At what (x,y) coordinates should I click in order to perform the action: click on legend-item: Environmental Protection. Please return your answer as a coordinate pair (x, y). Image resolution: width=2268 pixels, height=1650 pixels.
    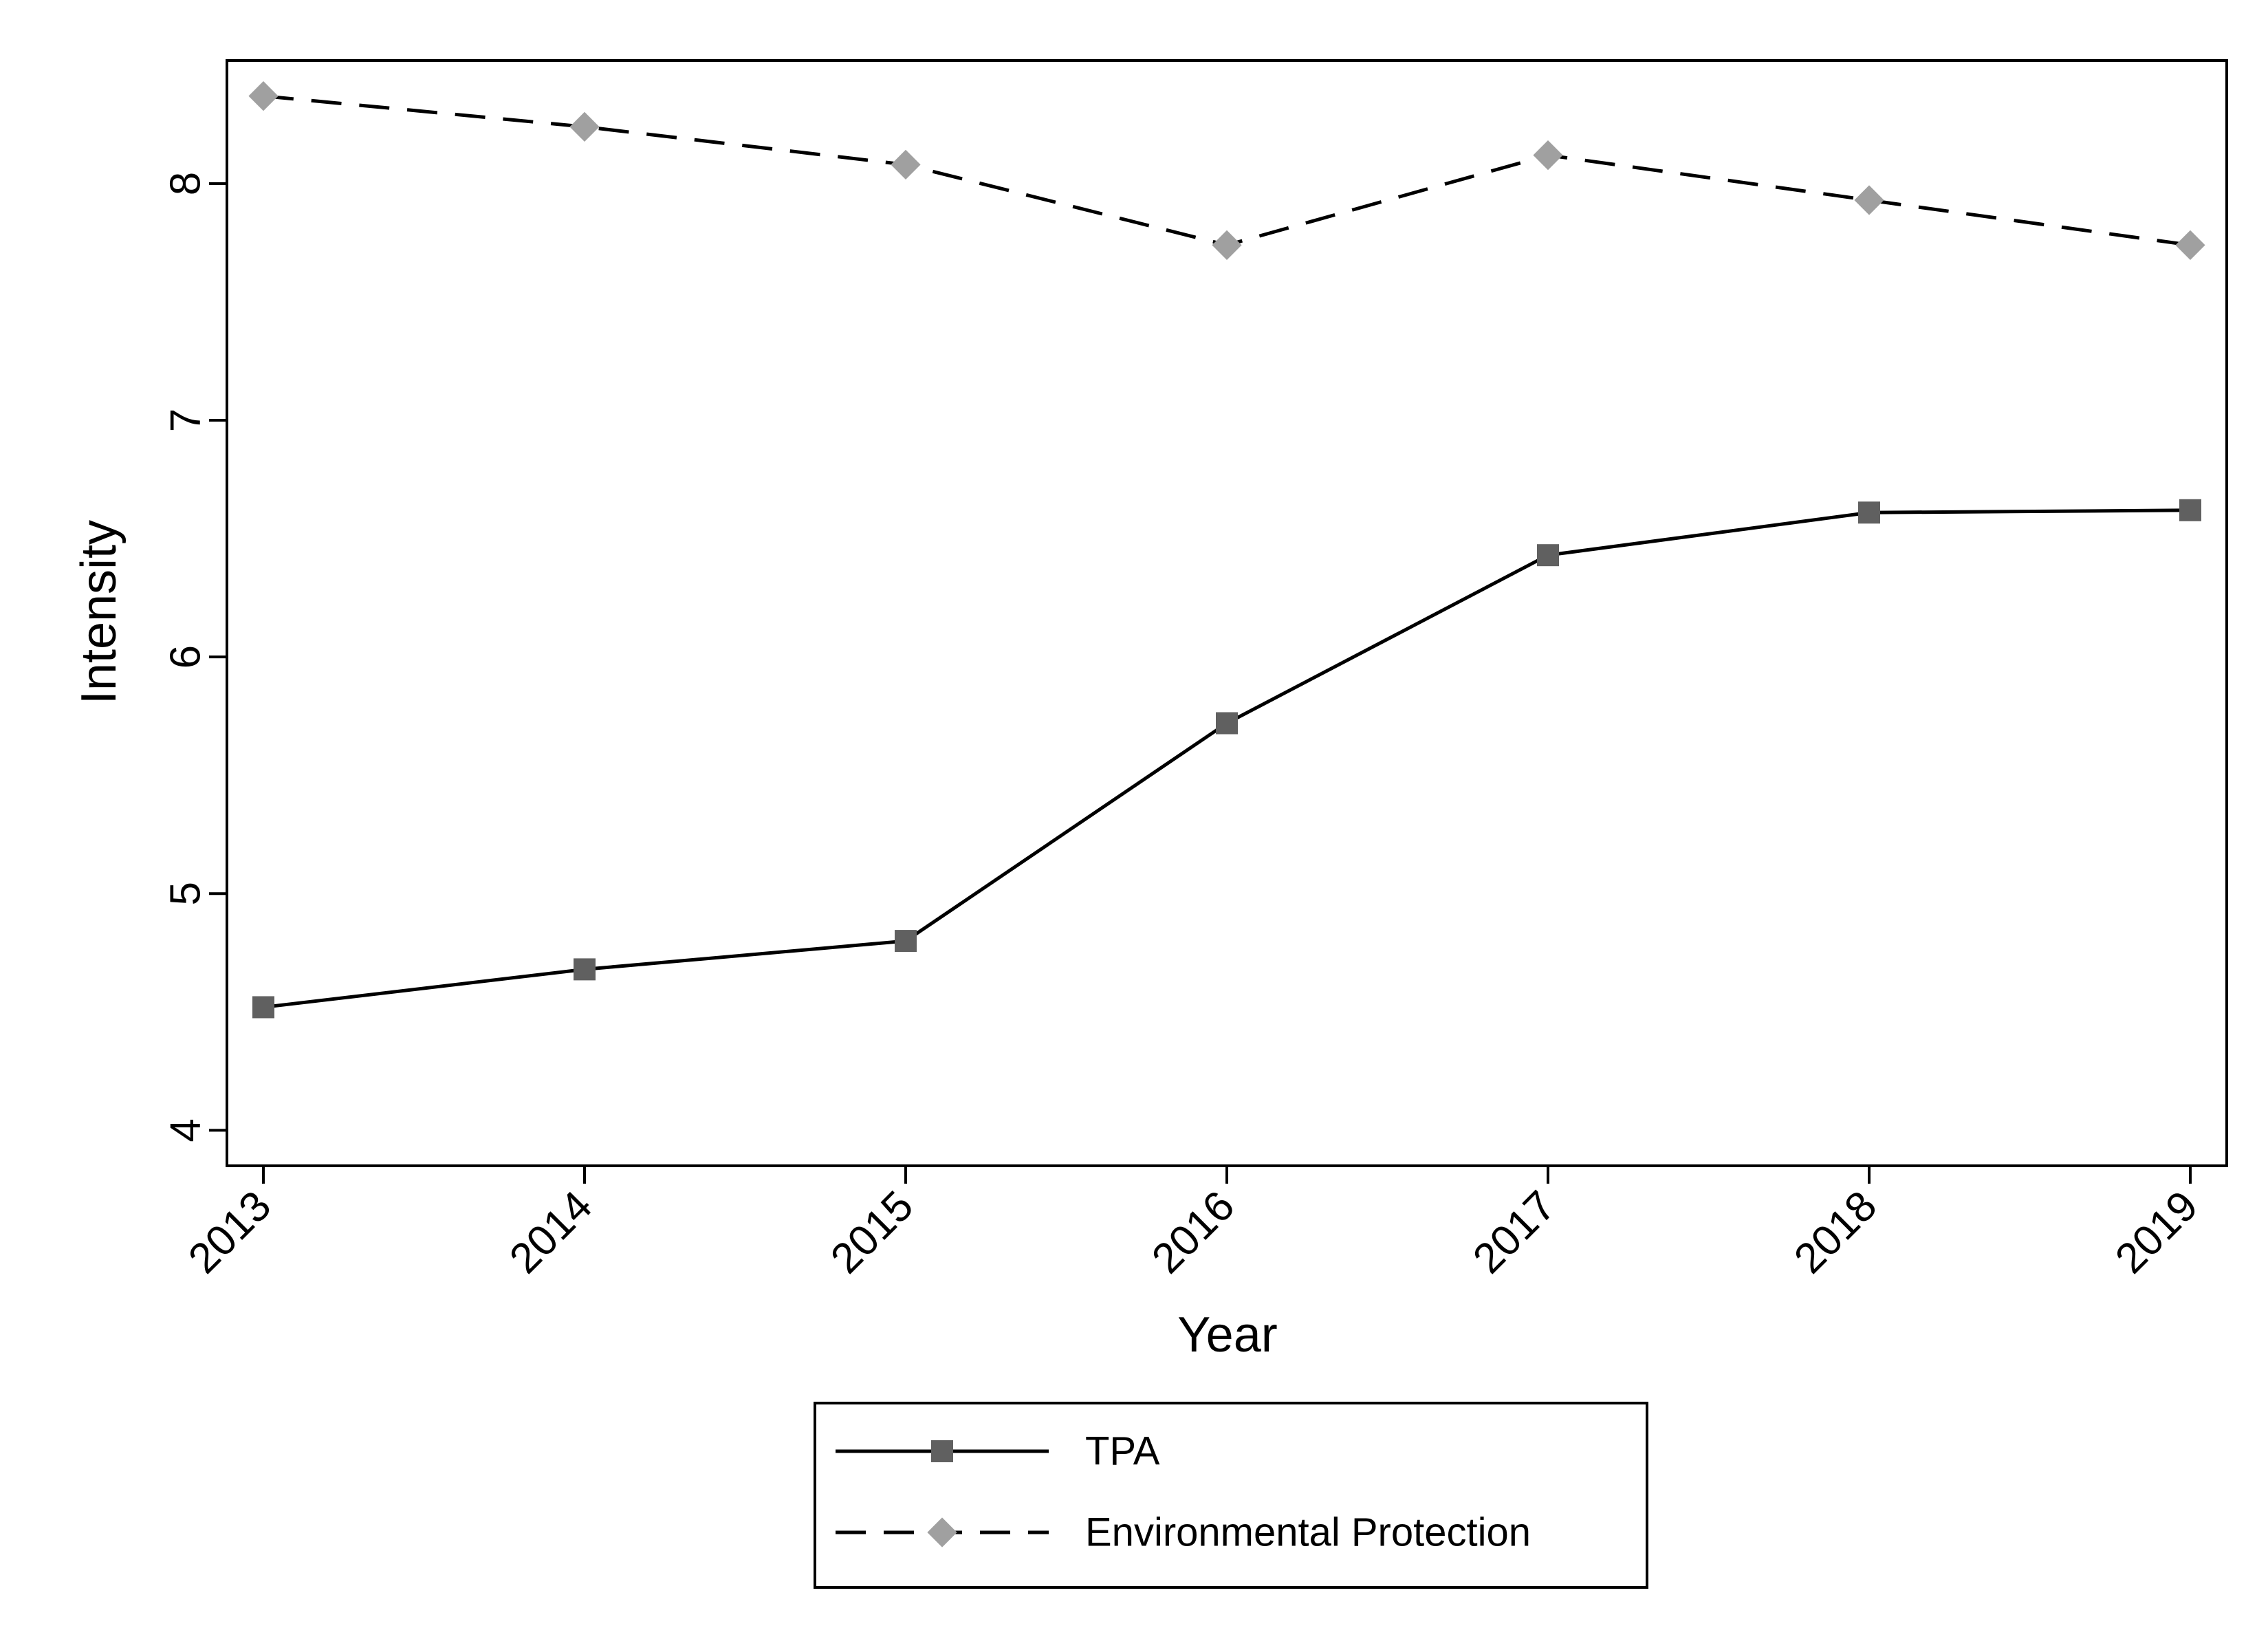
    Looking at the image, I should click on (1183, 1532).